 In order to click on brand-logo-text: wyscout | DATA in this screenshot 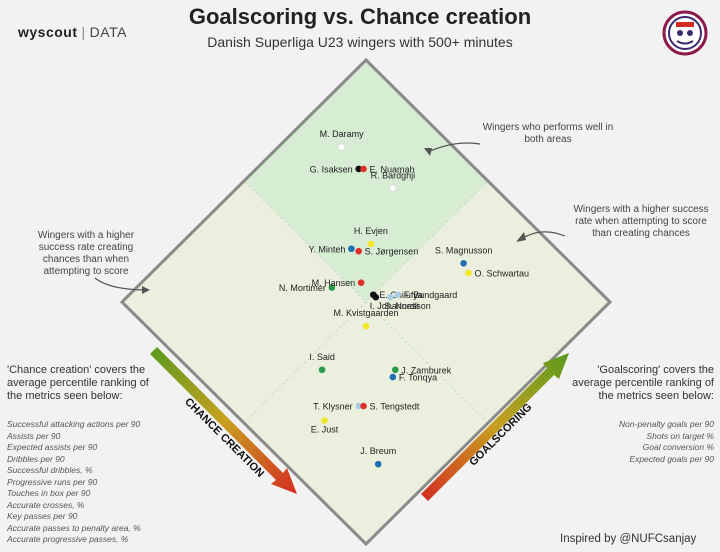, I will do `click(72, 32)`.